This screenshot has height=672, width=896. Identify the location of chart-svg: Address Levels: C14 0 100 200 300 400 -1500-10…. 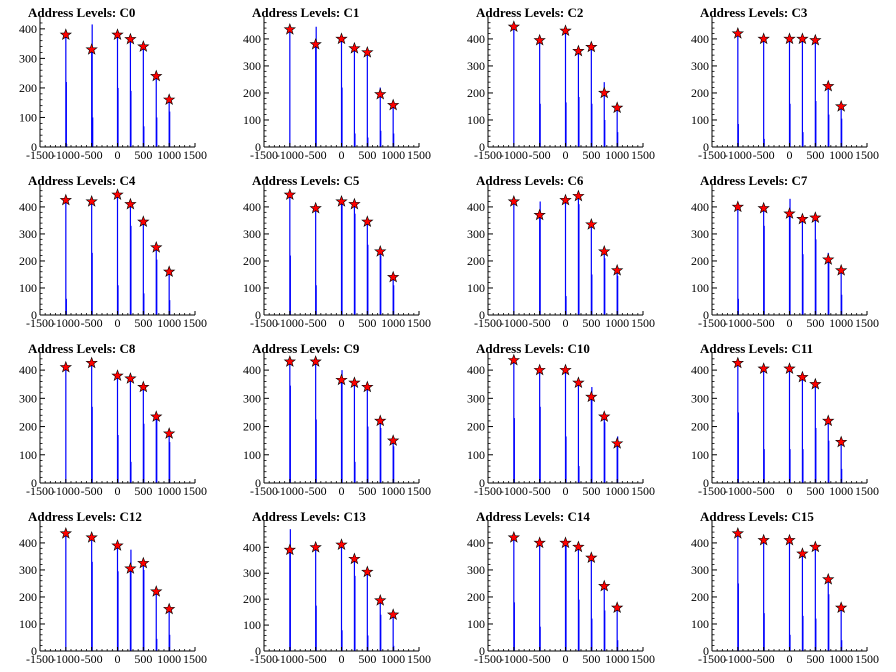
(561, 587).